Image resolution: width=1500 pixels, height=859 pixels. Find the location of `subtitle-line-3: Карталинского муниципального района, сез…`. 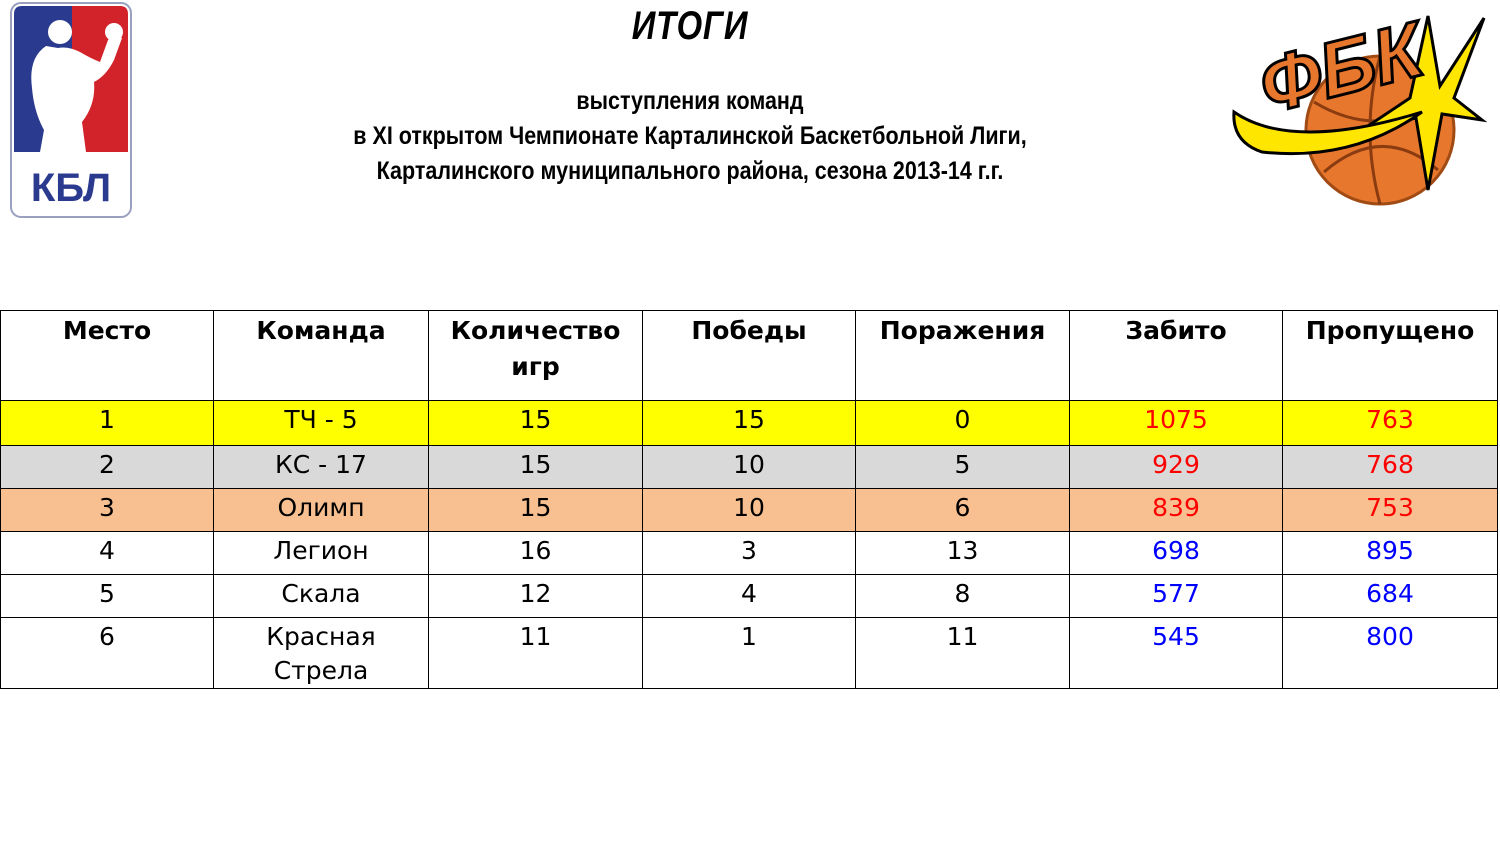

subtitle-line-3: Карталинского муниципального района, сез… is located at coordinates (690, 171).